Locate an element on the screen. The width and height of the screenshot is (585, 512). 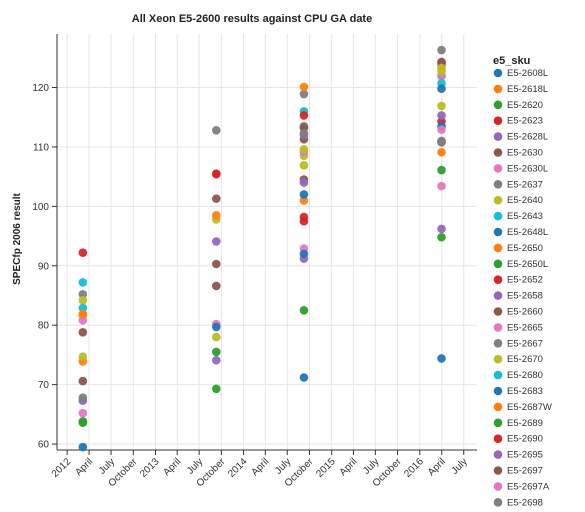
legend-entry: E5-2660 is located at coordinates (525, 312).